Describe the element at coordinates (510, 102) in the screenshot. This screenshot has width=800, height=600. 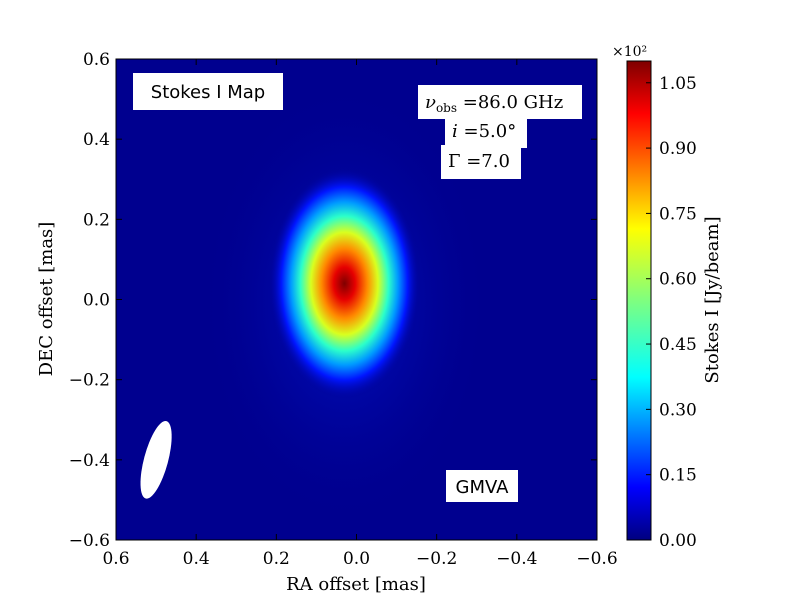
I see `frequency-value: =86.0 GHz` at that location.